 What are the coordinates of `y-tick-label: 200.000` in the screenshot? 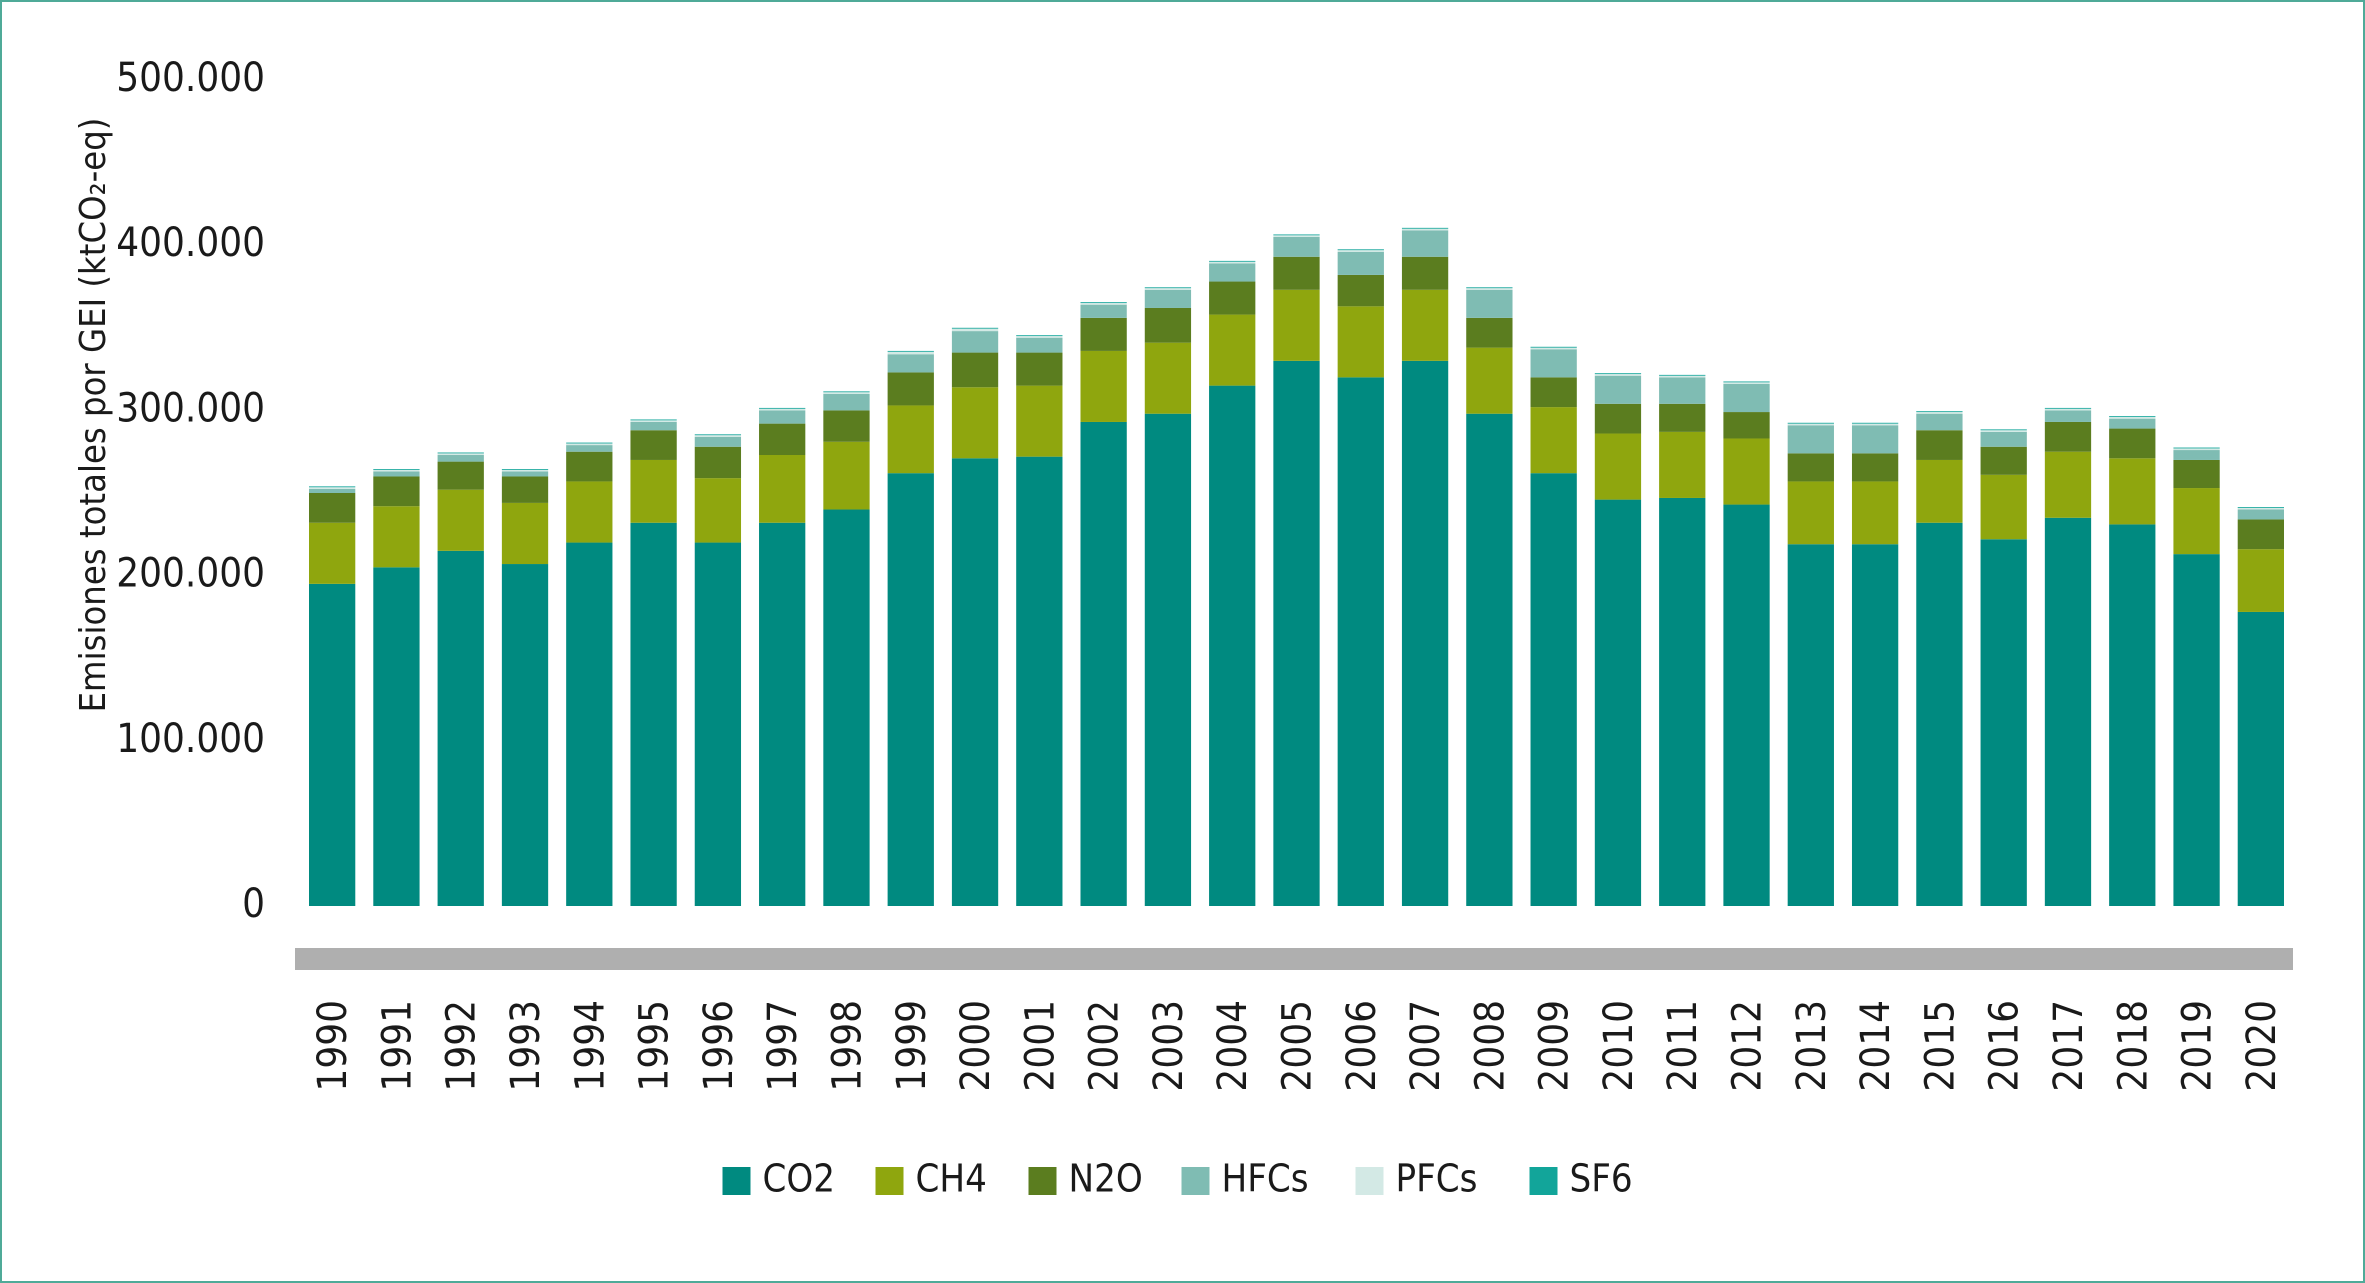 It's located at (190, 574).